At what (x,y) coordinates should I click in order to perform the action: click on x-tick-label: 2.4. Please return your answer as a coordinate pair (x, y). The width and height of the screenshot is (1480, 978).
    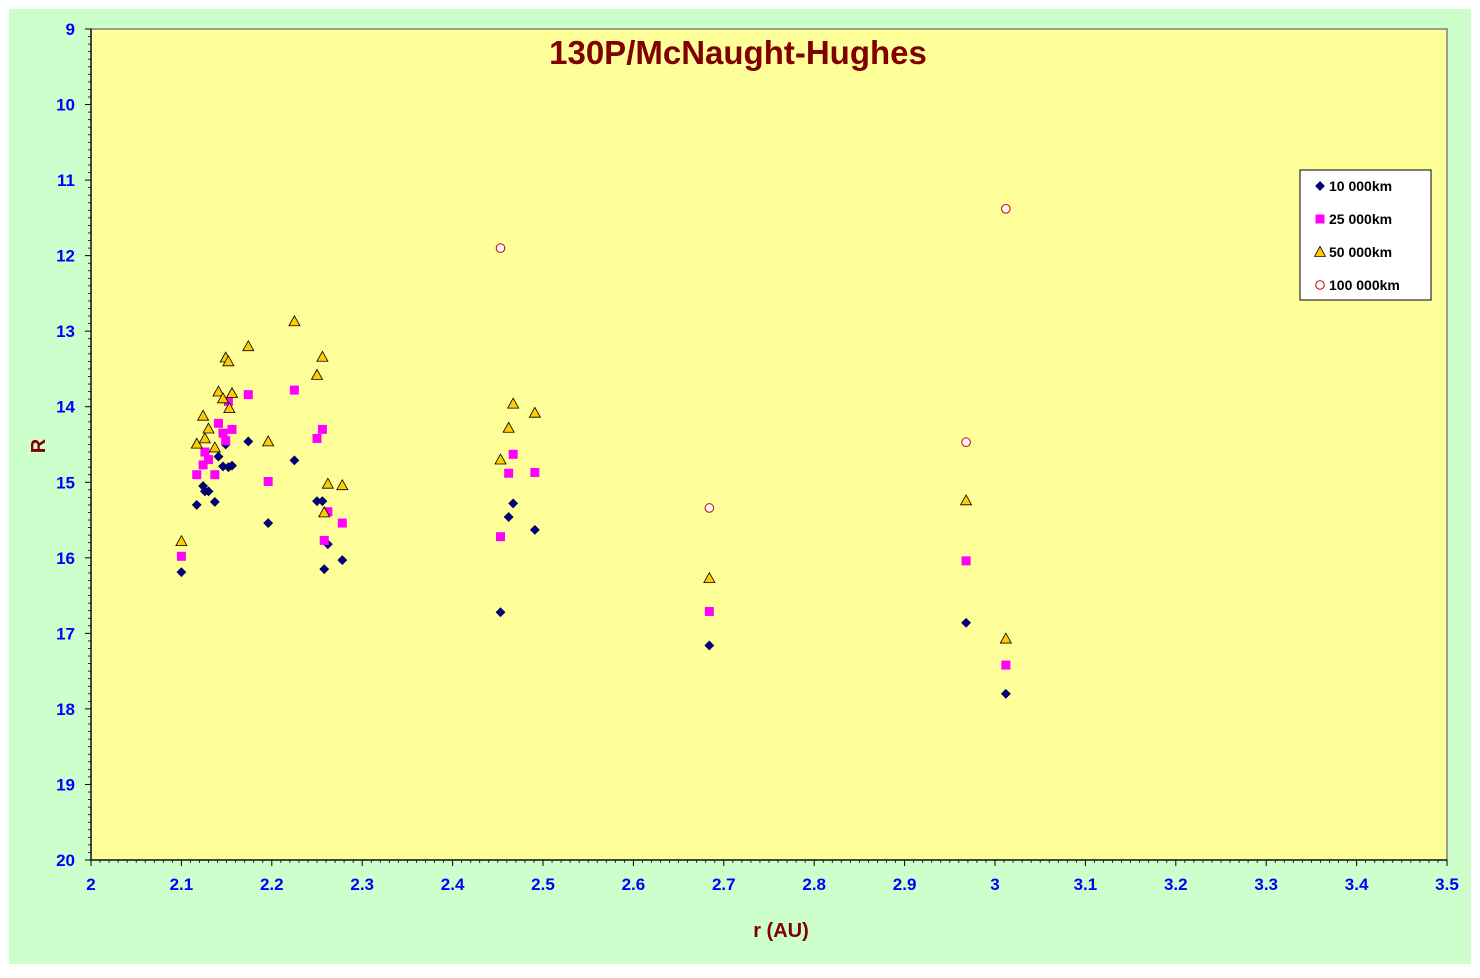
    Looking at the image, I should click on (453, 884).